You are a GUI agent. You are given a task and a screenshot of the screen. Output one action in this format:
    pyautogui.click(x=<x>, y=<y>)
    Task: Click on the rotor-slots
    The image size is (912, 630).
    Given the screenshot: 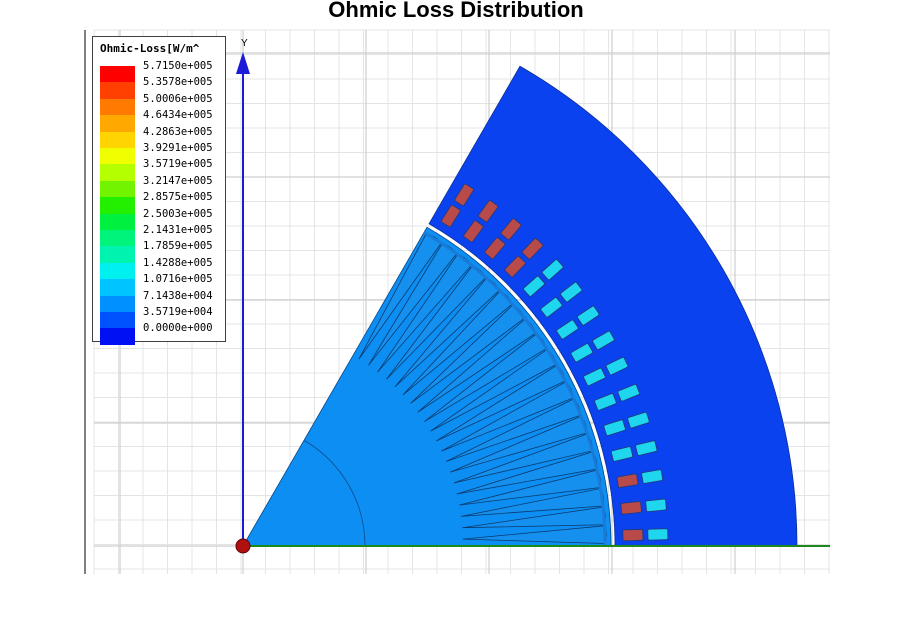 What is the action you would take?
    pyautogui.click(x=482, y=389)
    